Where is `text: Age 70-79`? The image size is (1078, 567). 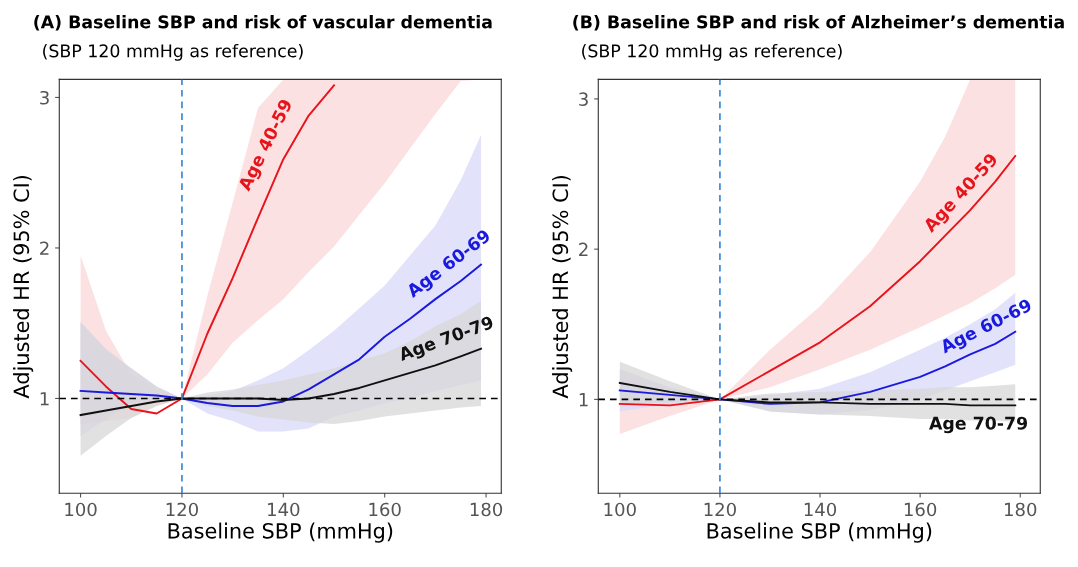
text: Age 70-79 is located at coordinates (446, 340).